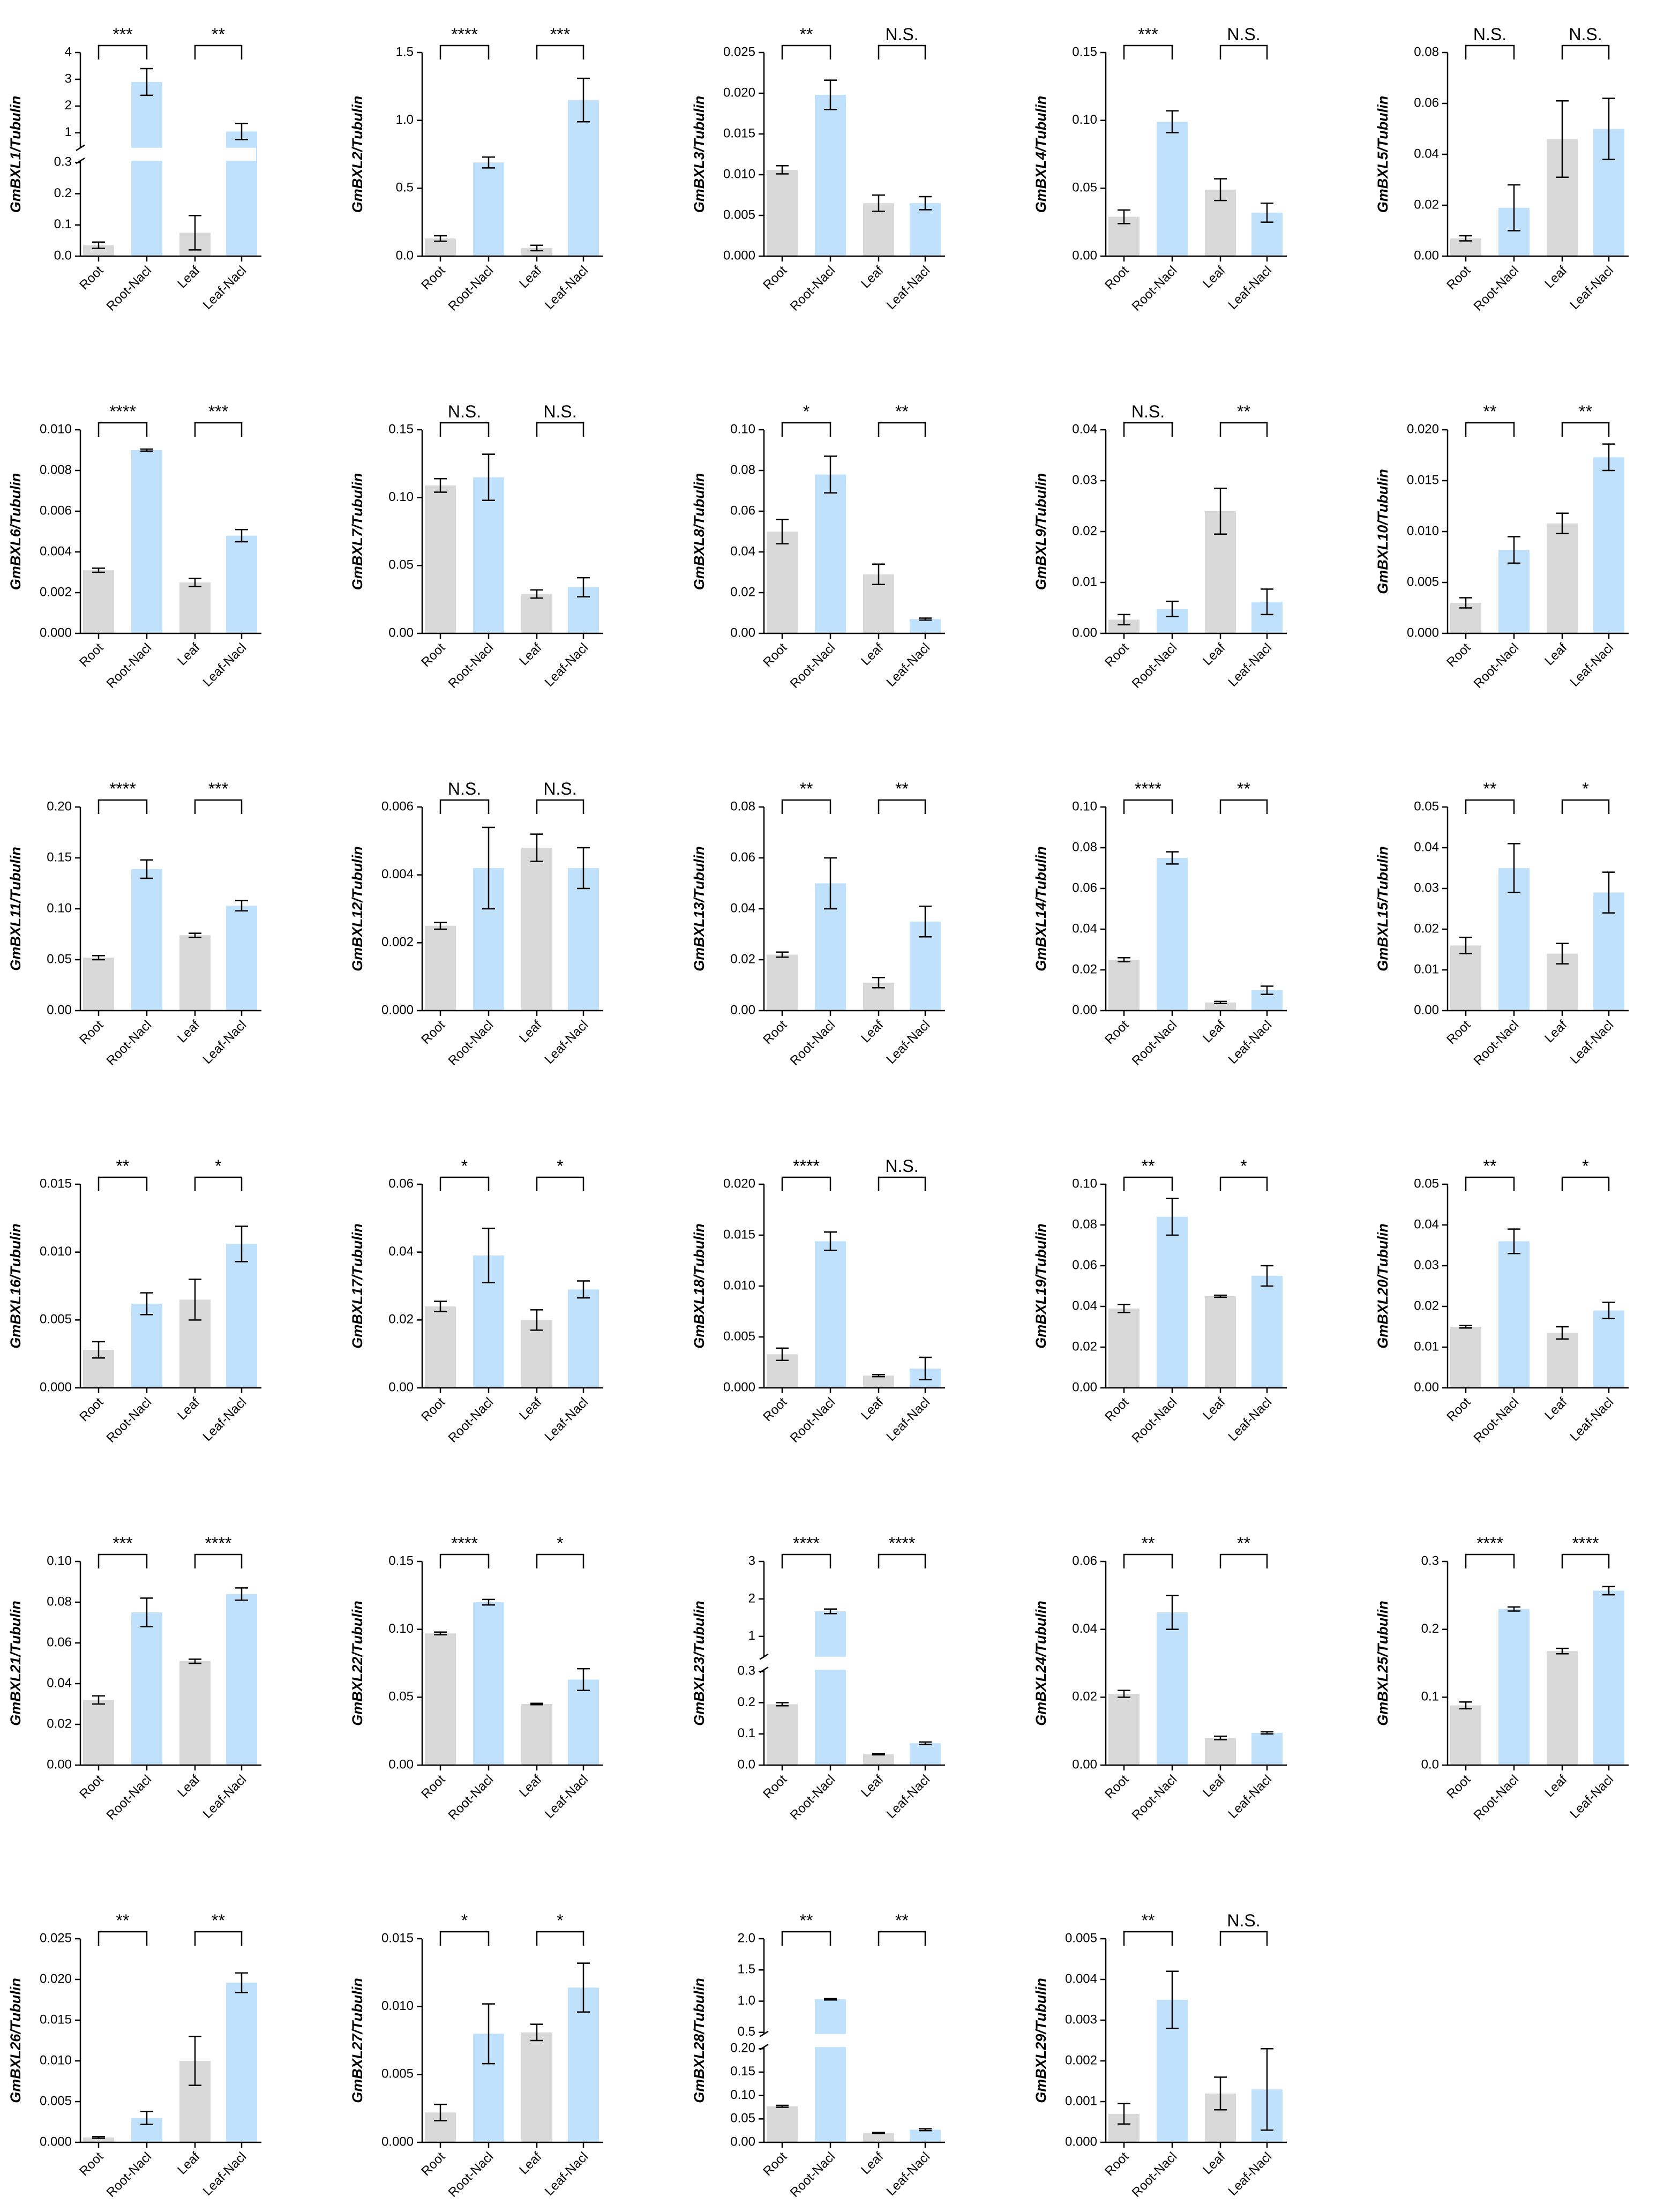 The image size is (1679, 2212). Describe the element at coordinates (1585, 411) in the screenshot. I see `significance-label: **` at that location.